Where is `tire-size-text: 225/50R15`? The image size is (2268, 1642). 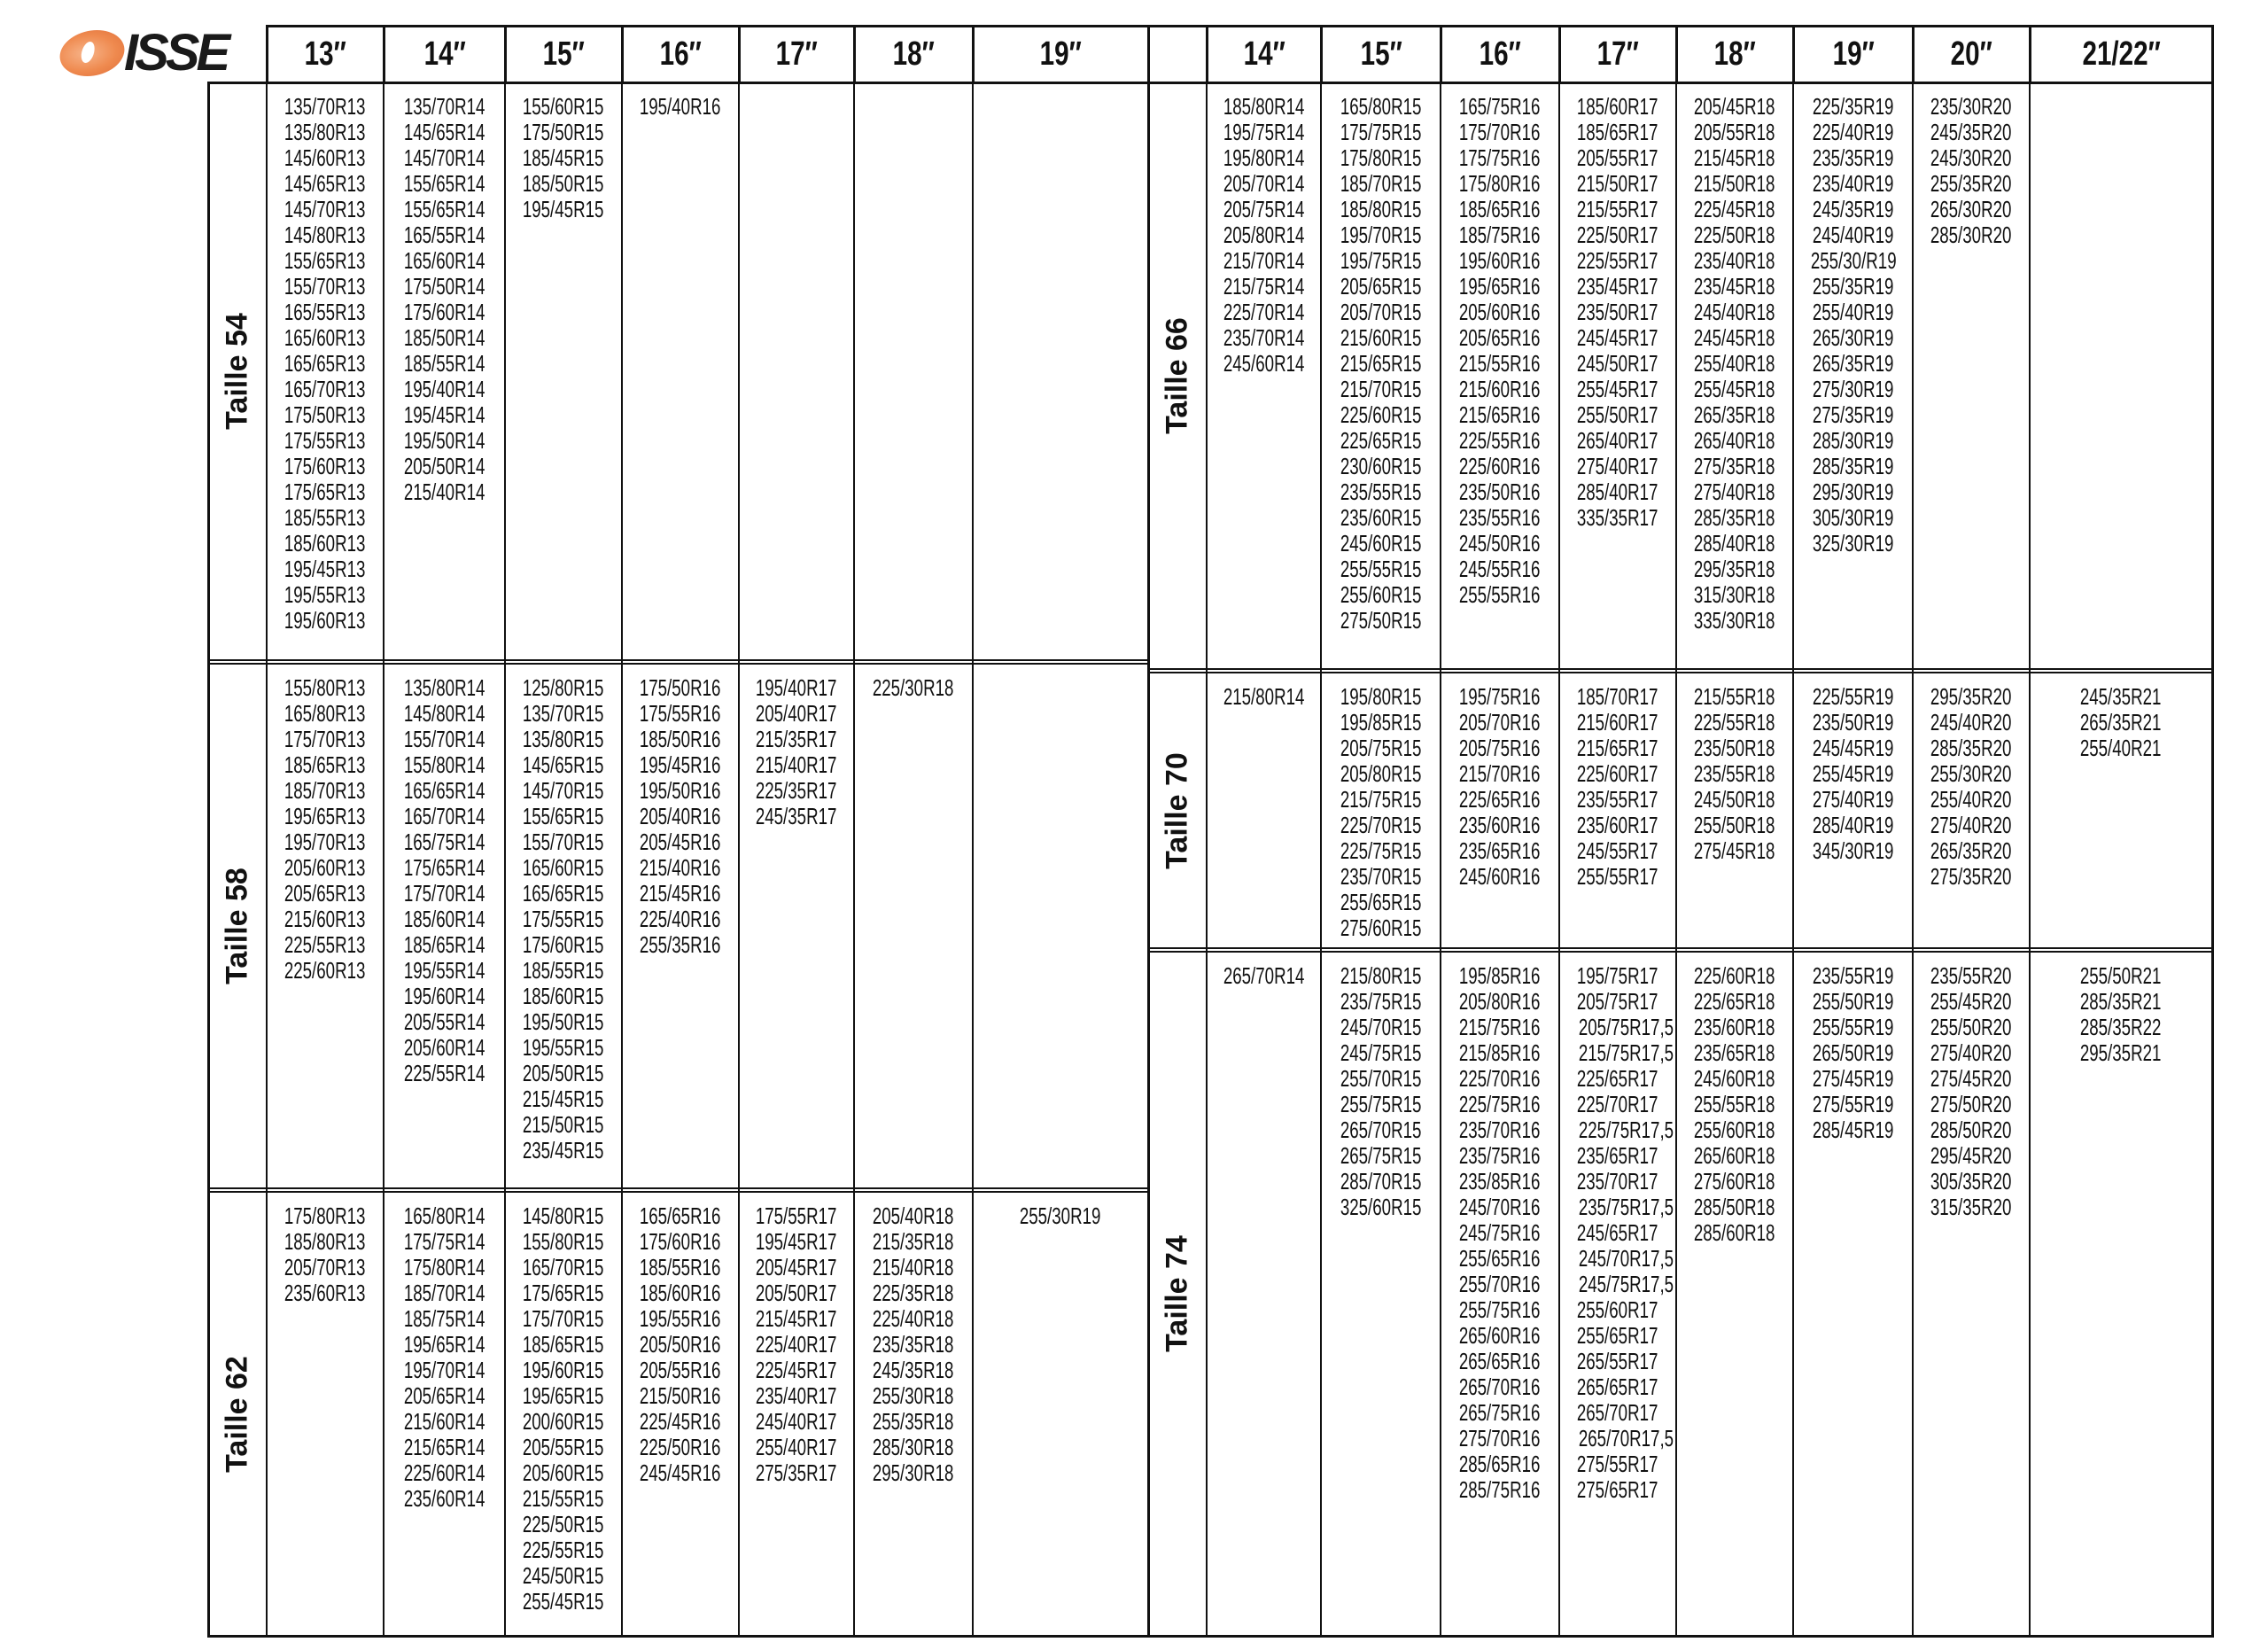
tire-size-text: 225/50R15 is located at coordinates (563, 1524).